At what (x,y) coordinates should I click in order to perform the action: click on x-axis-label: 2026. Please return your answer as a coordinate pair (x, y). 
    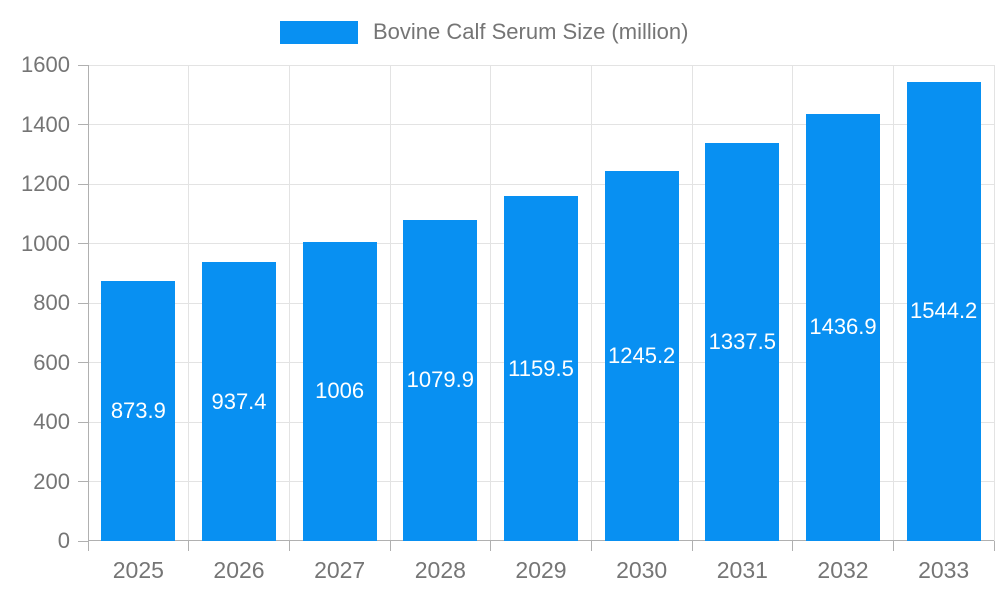
    Looking at the image, I should click on (239, 570).